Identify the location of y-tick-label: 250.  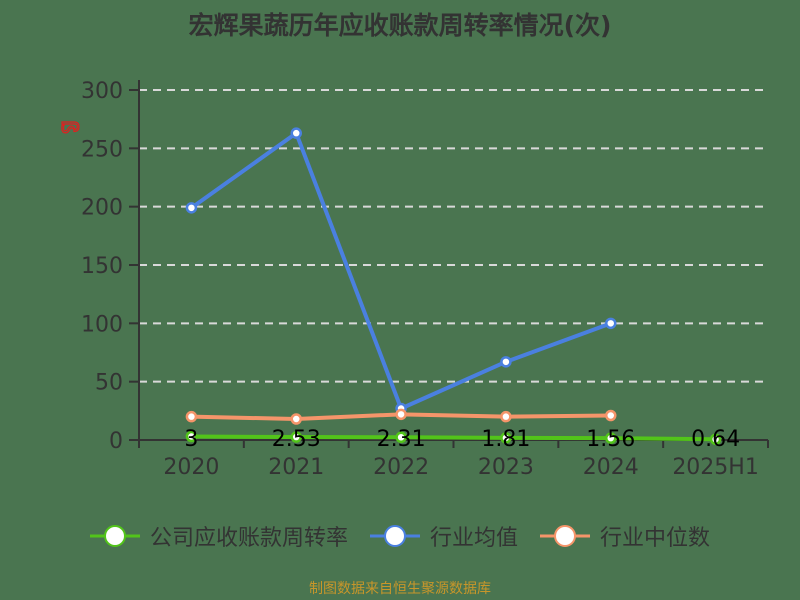
(102, 149).